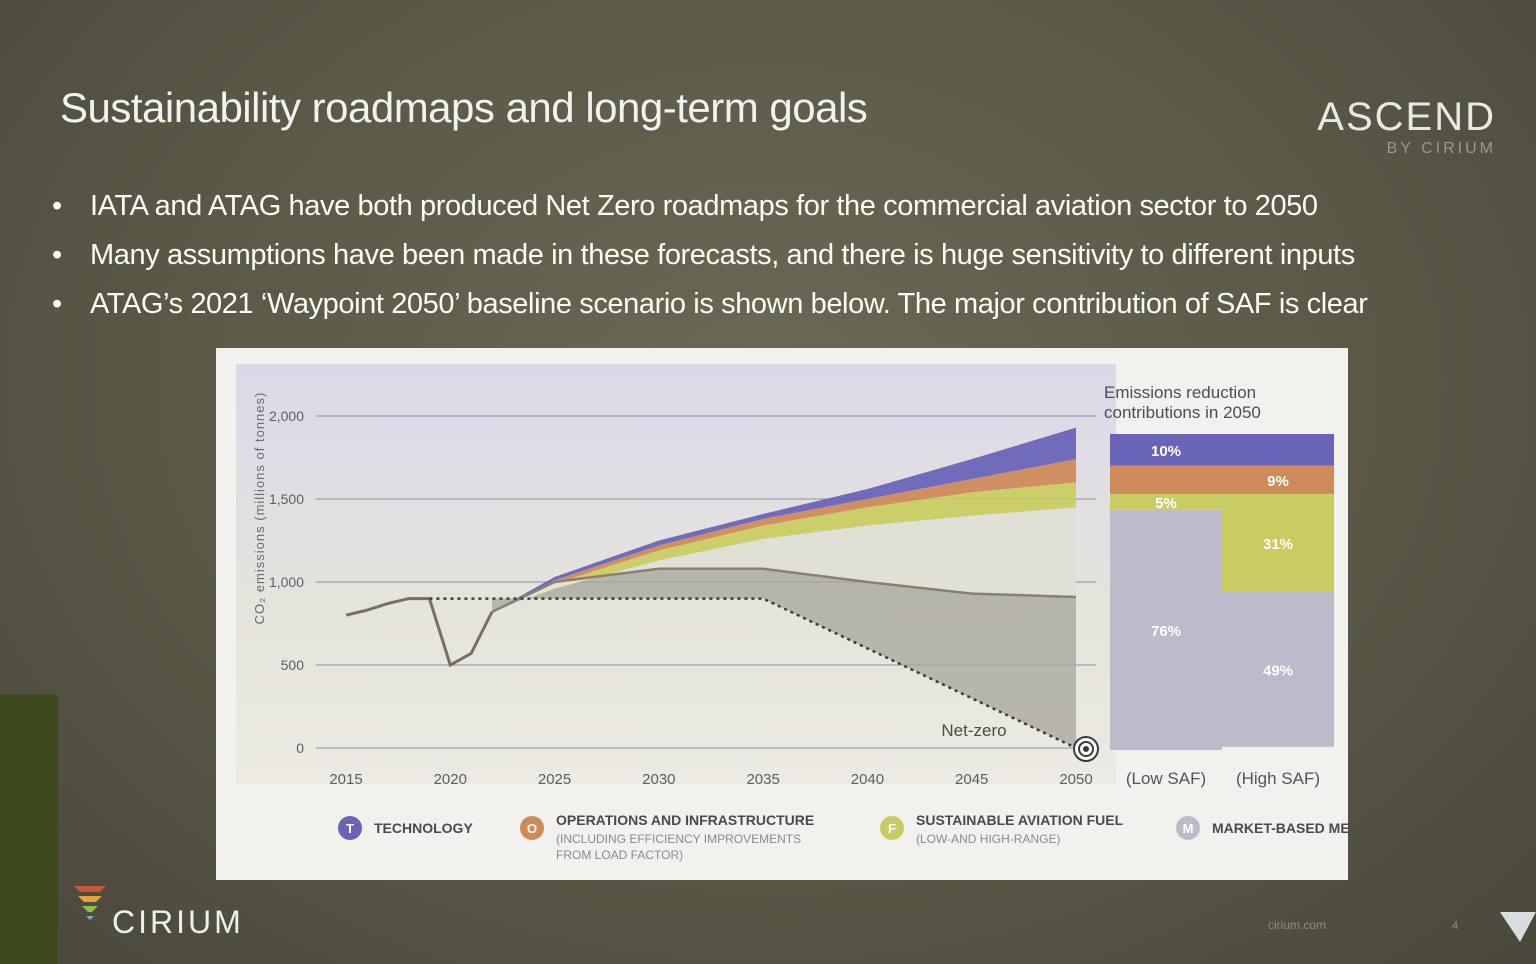 This screenshot has width=1536, height=964. I want to click on bar-data-label: 5%, so click(1166, 503).